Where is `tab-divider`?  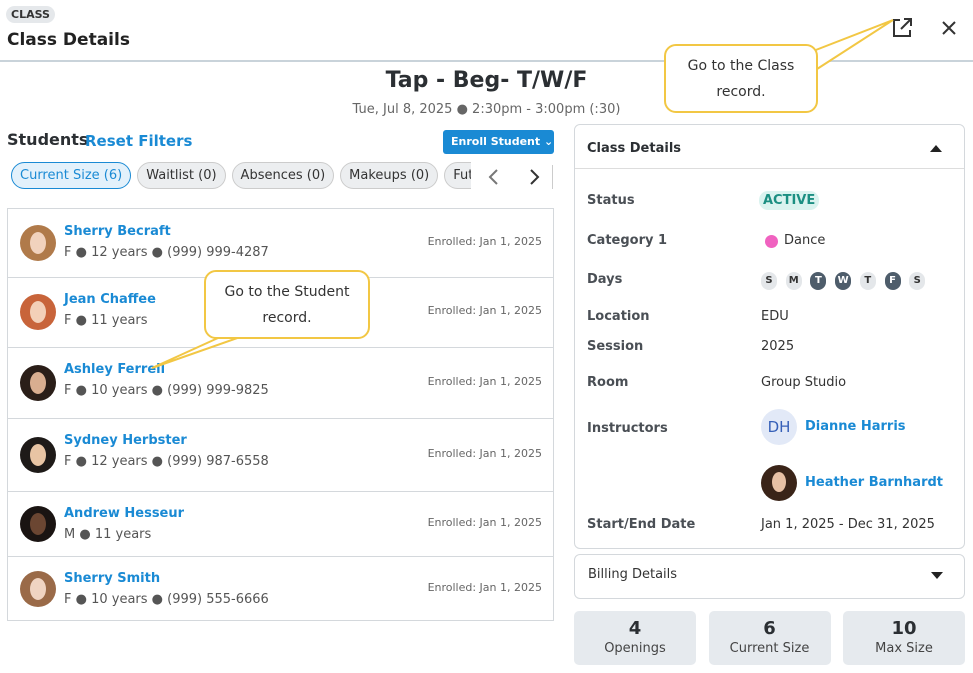
tab-divider is located at coordinates (552, 177).